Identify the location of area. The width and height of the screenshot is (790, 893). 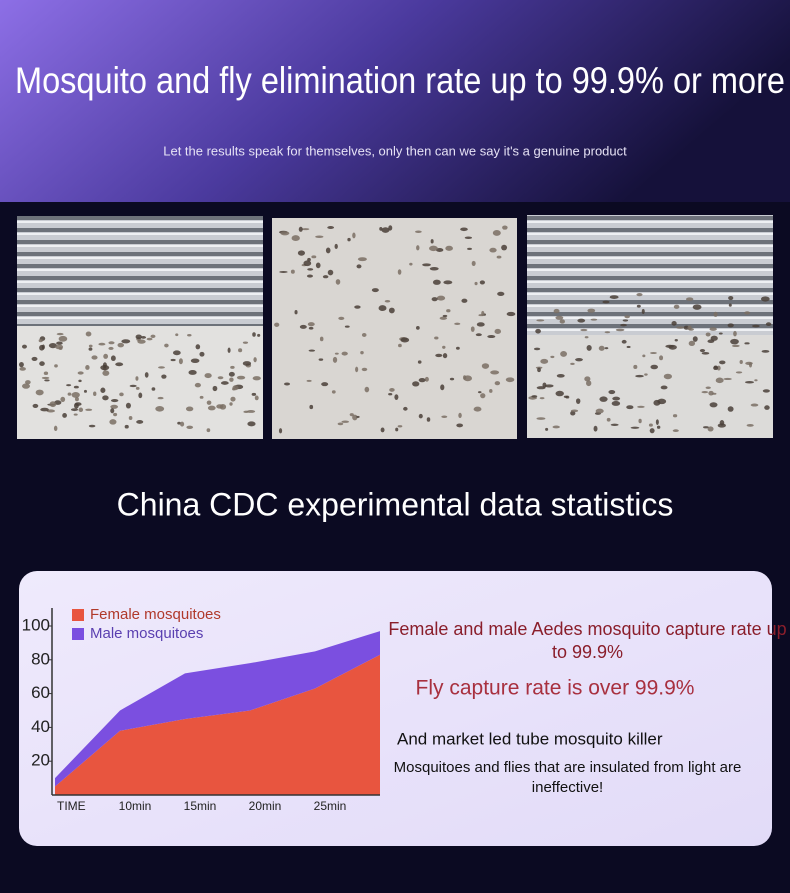
(217, 709).